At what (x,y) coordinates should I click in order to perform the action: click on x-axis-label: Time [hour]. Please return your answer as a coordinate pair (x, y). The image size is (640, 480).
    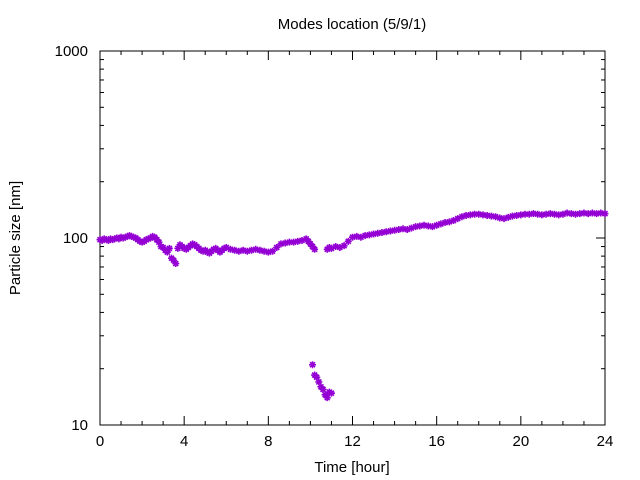
    Looking at the image, I should click on (351, 467).